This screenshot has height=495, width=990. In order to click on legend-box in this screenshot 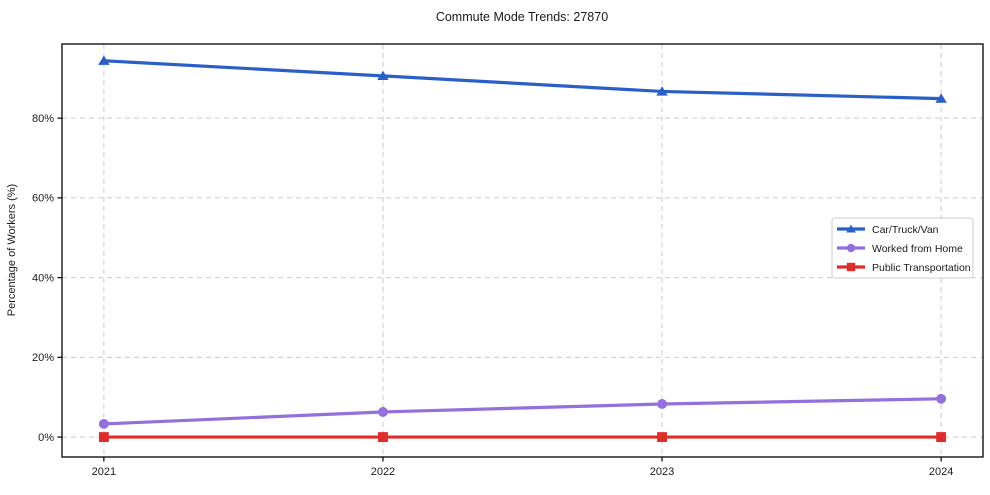, I will do `click(902, 248)`.